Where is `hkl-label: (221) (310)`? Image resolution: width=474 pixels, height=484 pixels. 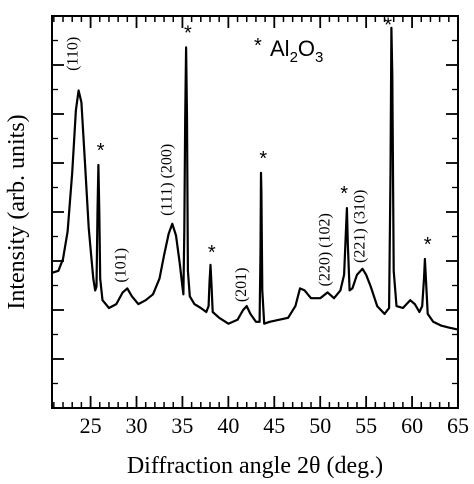
hkl-label: (221) (310) is located at coordinates (359, 226).